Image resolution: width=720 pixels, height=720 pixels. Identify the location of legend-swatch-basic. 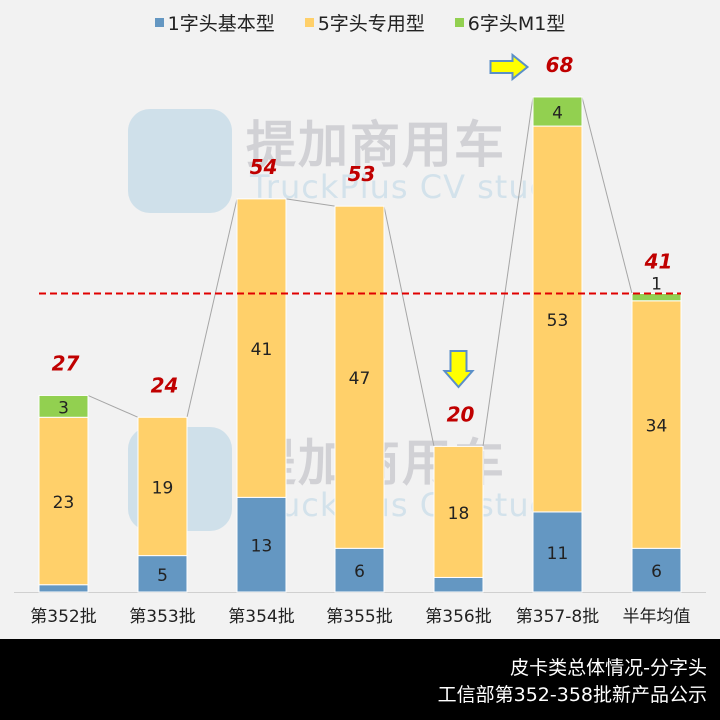
(159, 22).